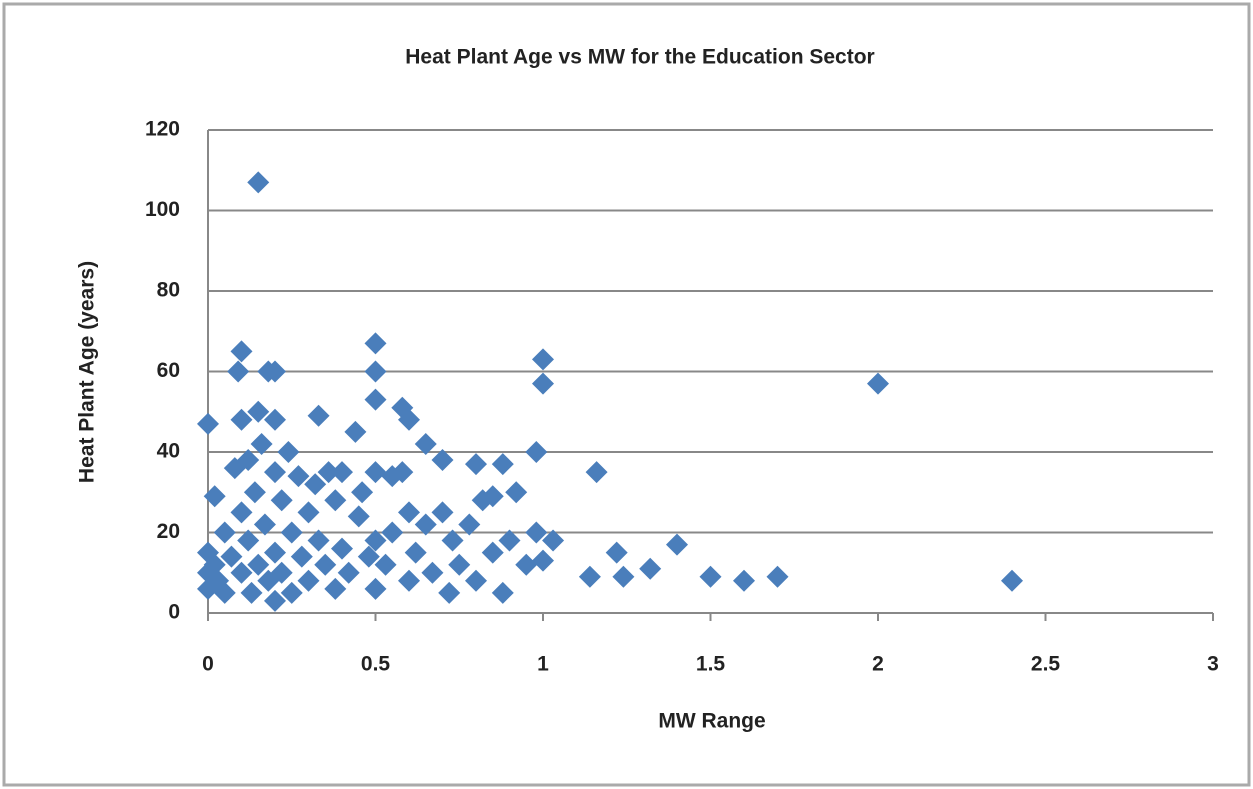 This screenshot has height=789, width=1253. Describe the element at coordinates (168, 290) in the screenshot. I see `y-tick-label: 80` at that location.